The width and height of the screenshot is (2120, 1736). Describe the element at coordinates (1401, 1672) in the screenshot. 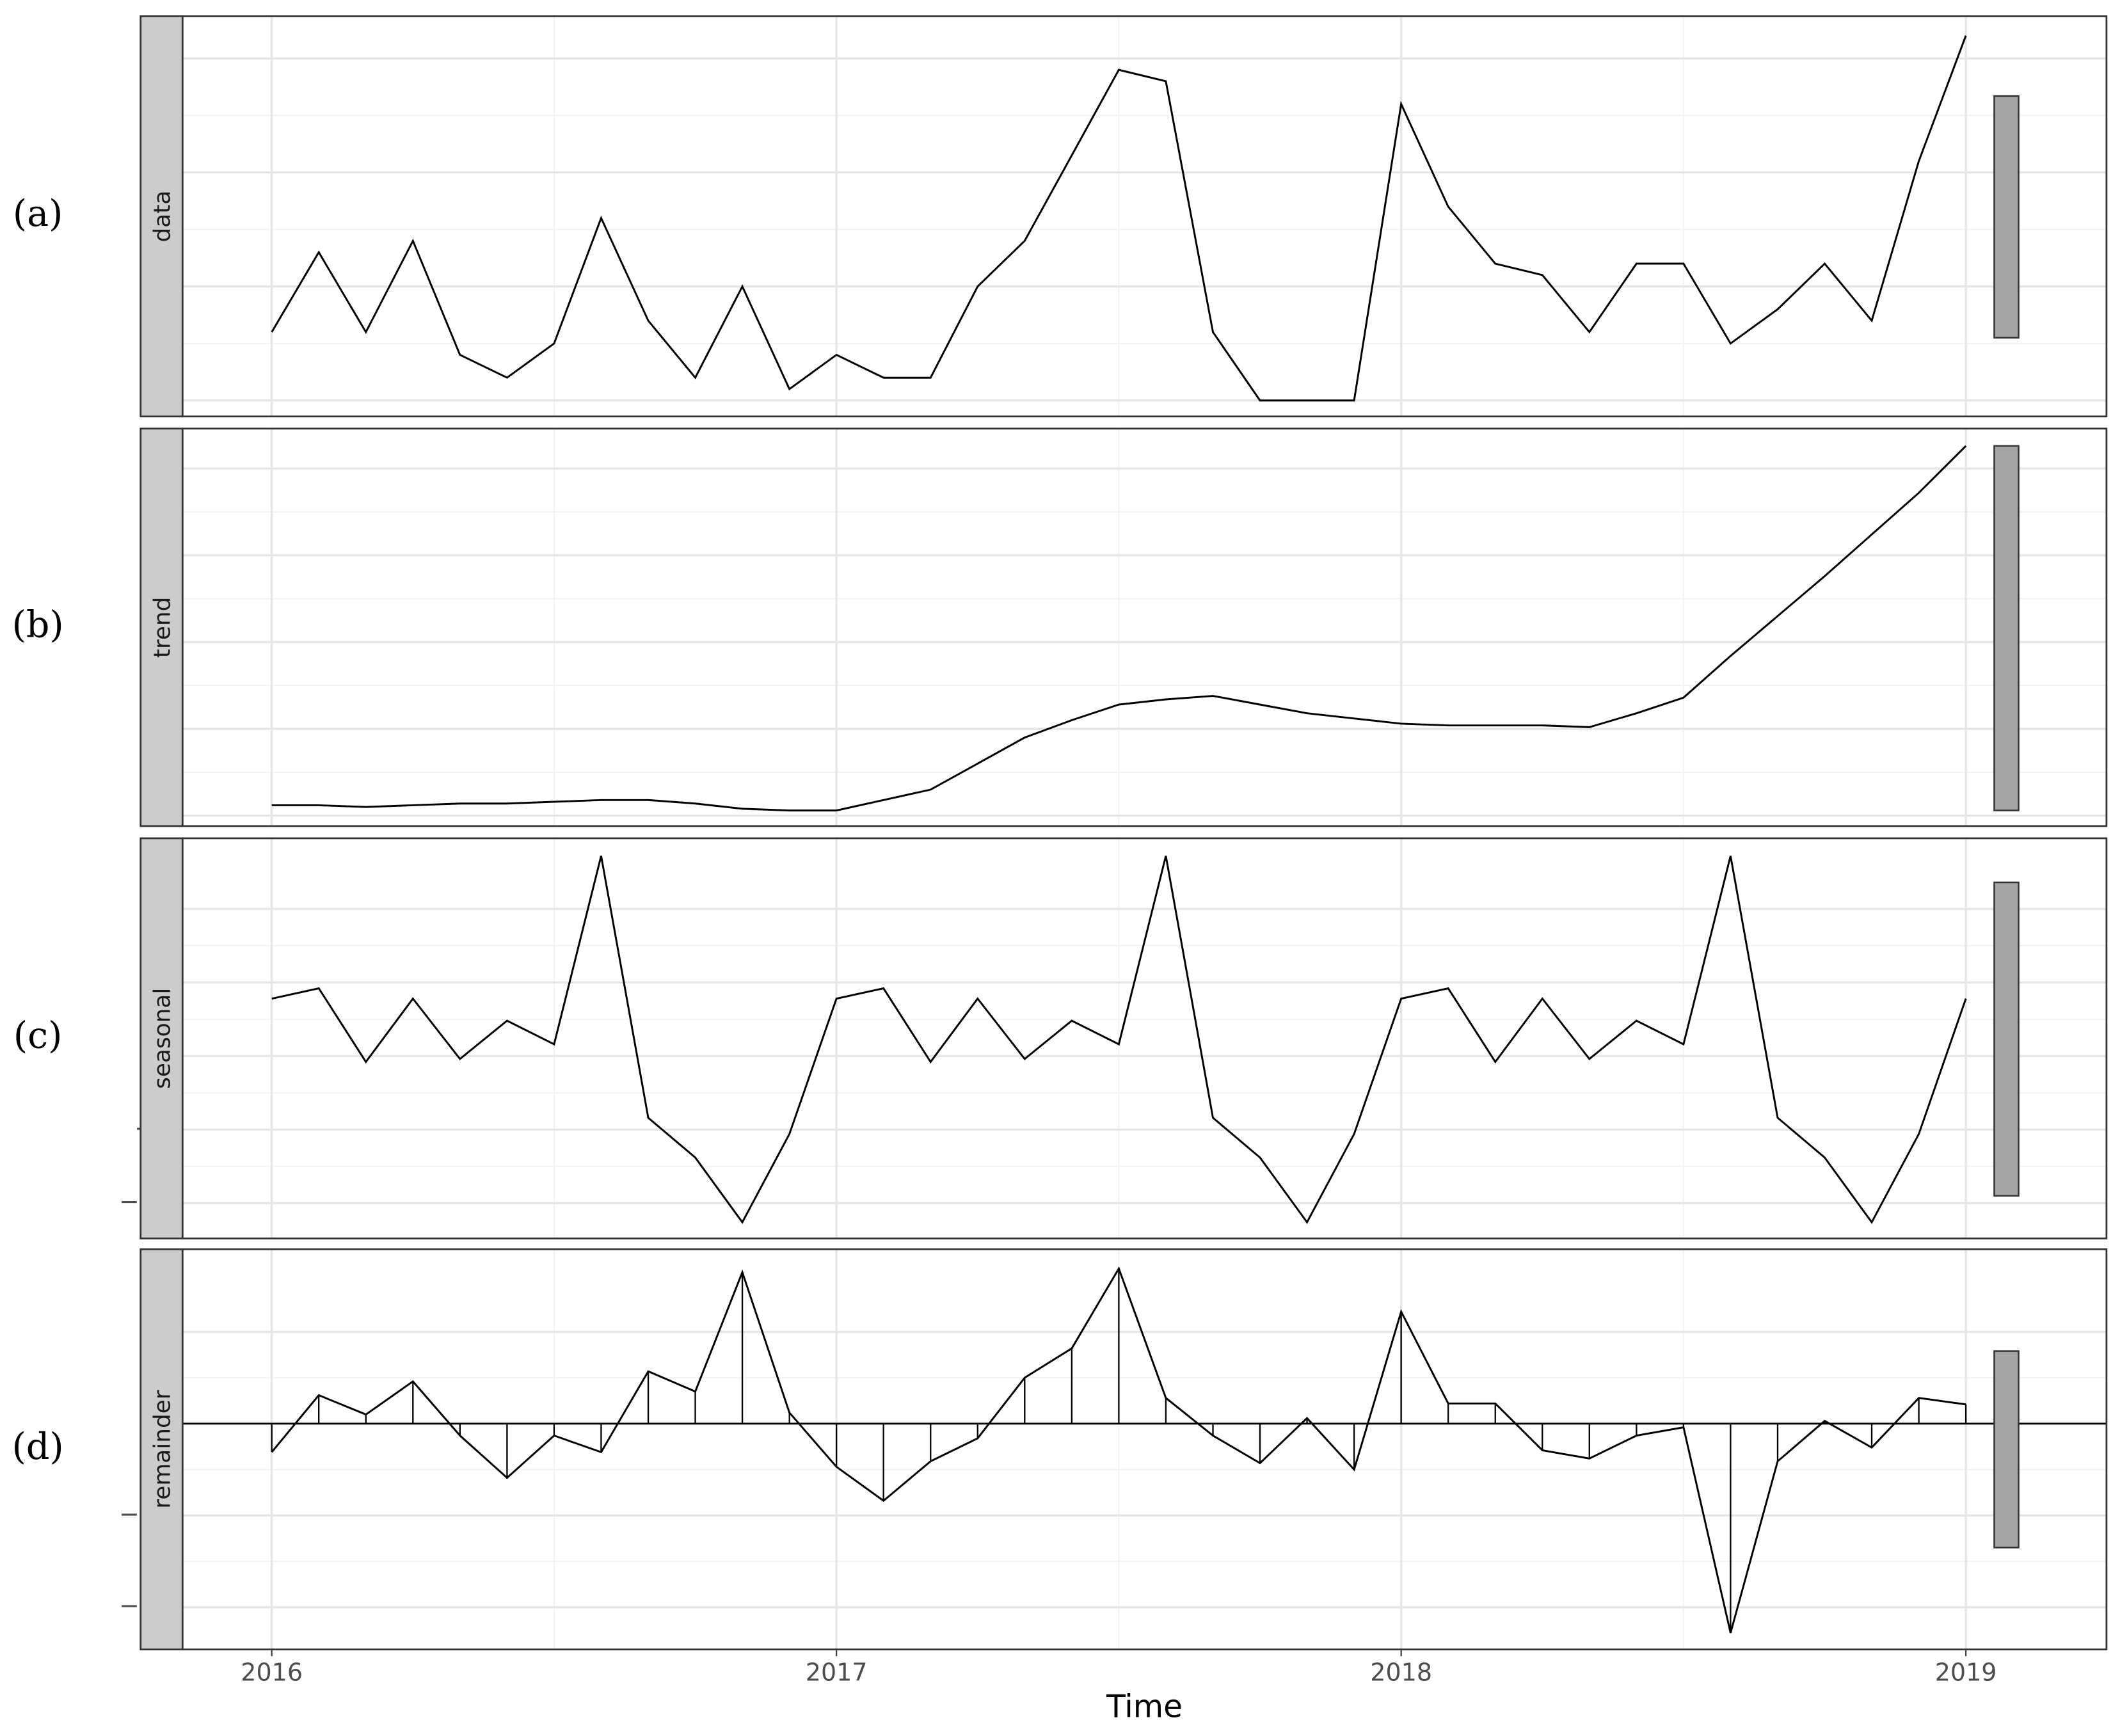

I see `x-tick-label: 2018` at that location.